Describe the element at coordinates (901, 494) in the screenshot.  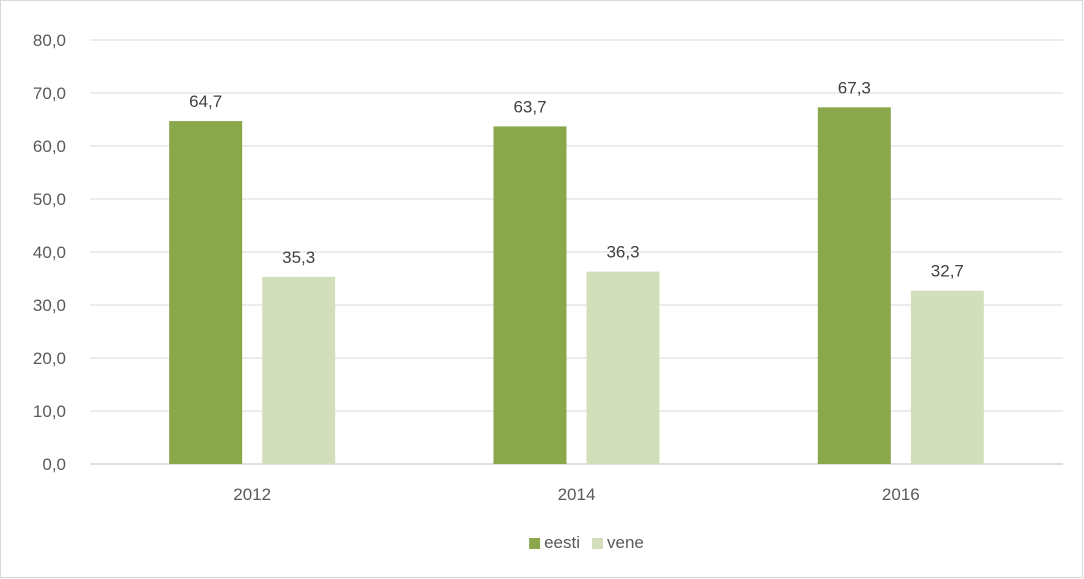
I see `x-tick-label: 2016` at that location.